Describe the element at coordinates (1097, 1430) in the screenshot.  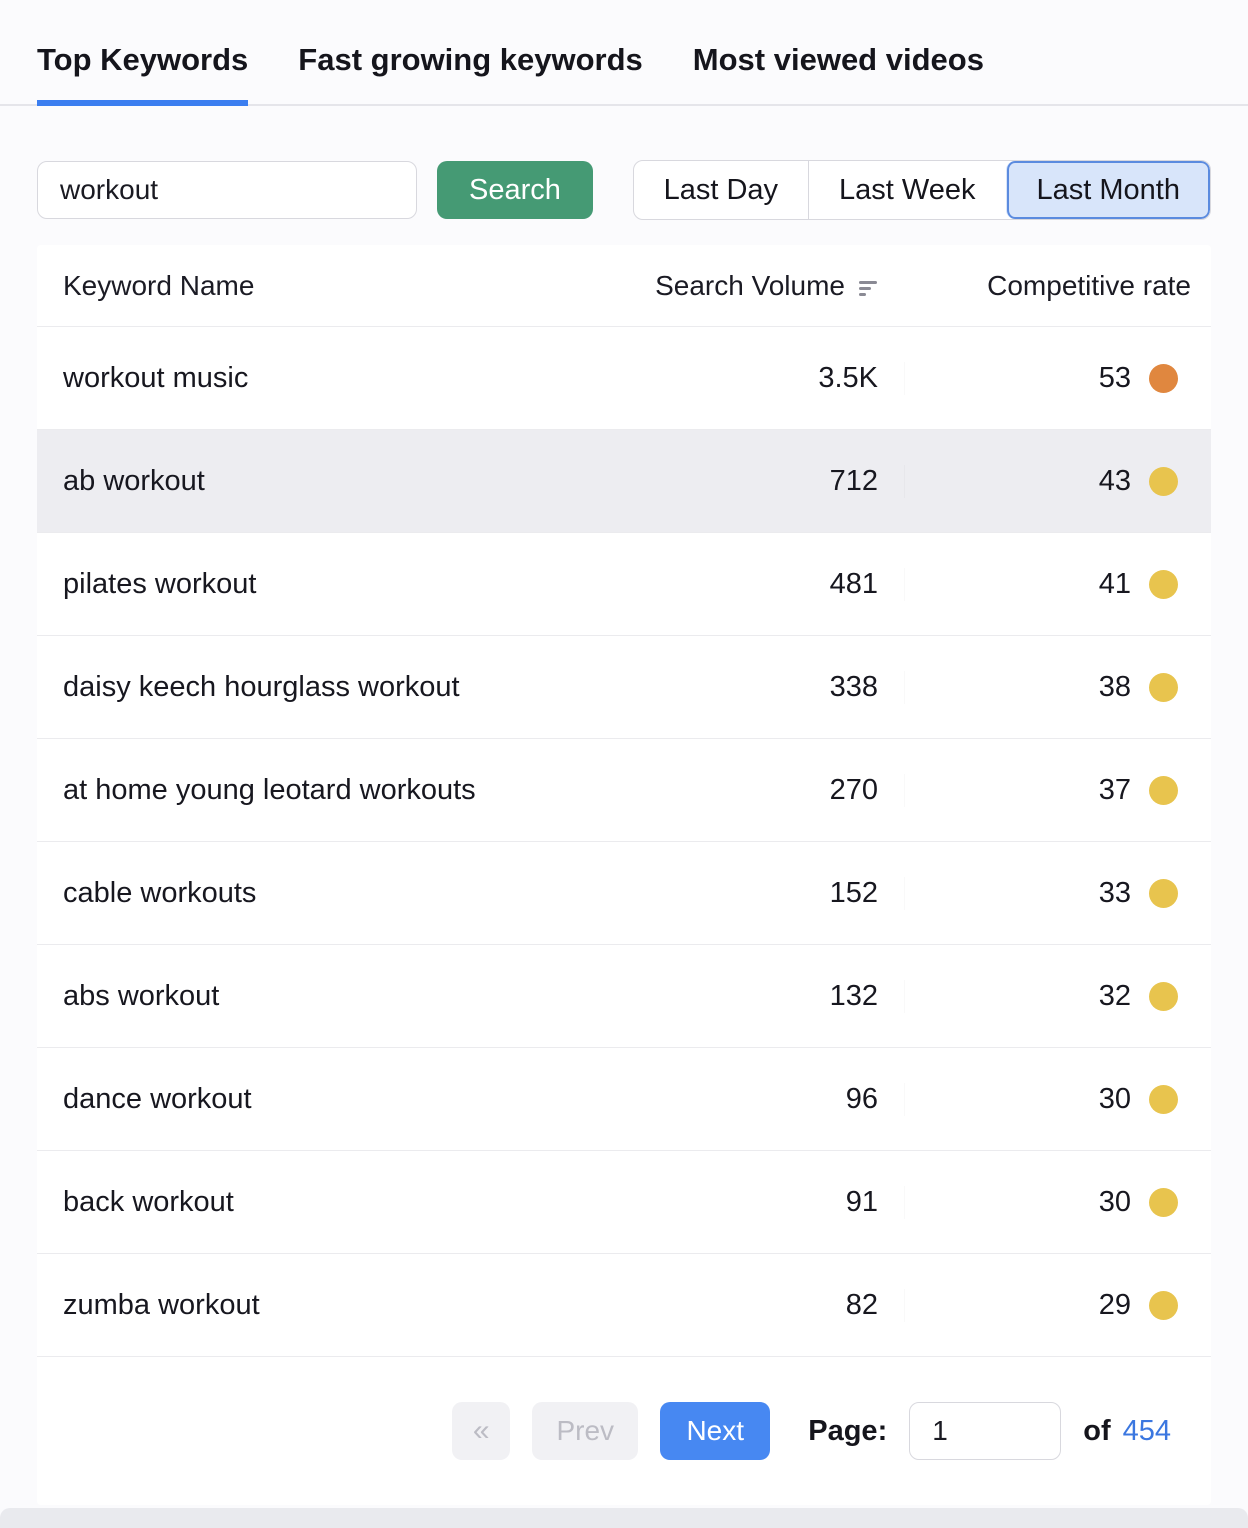
I see `of-label: of` at that location.